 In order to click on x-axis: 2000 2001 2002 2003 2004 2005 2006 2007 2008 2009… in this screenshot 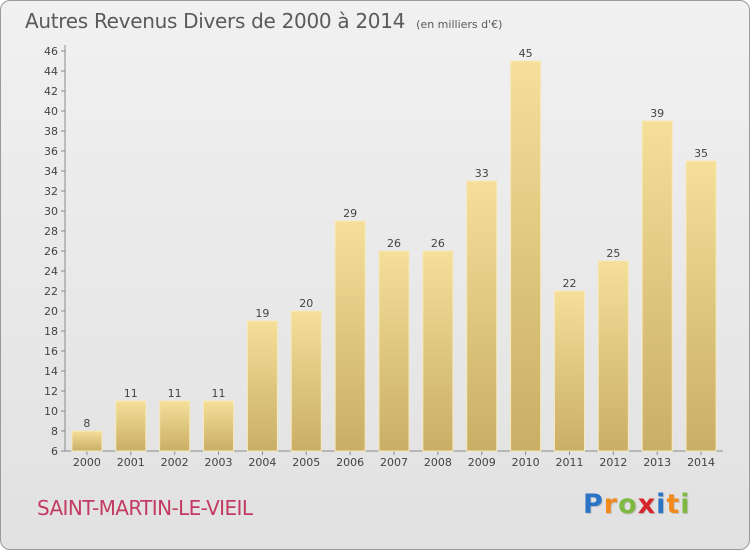, I will do `click(394, 459)`.